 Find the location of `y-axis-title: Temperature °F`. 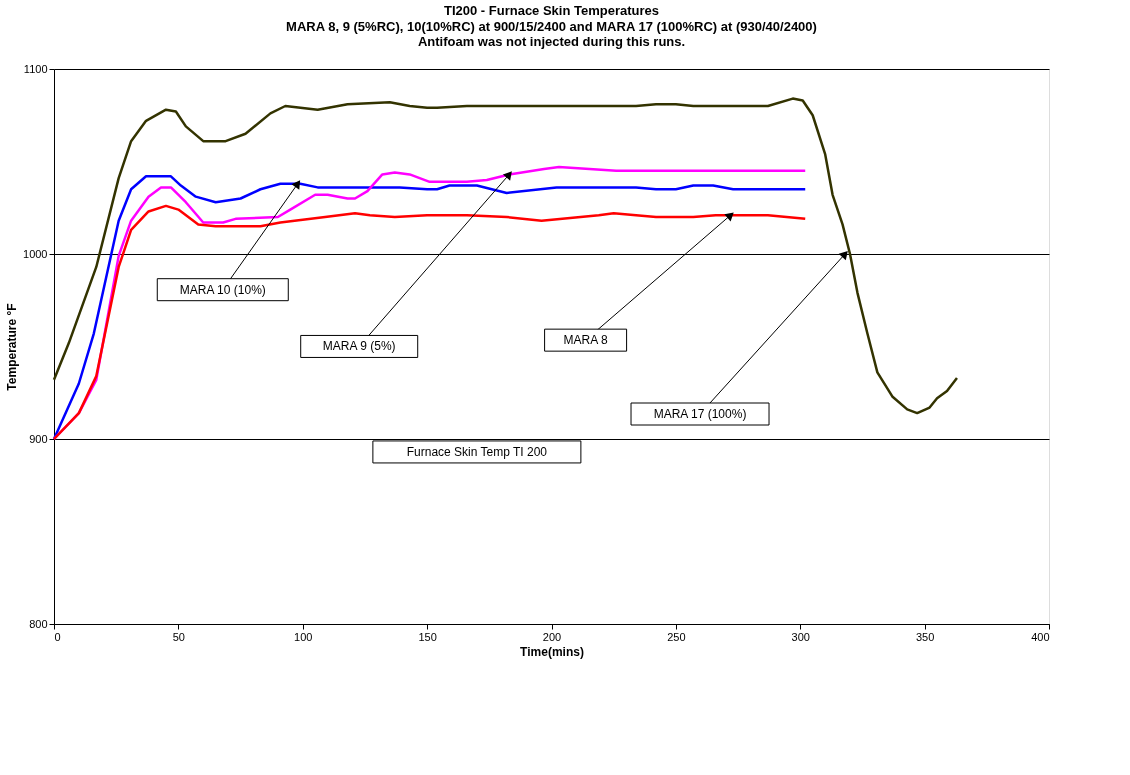

y-axis-title: Temperature °F is located at coordinates (12, 347).